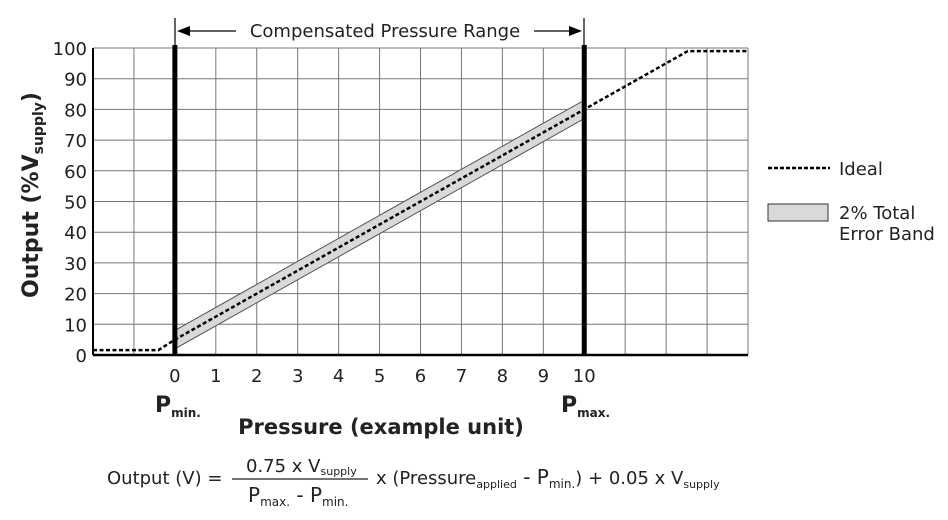 Image resolution: width=948 pixels, height=520 pixels. What do you see at coordinates (585, 406) in the screenshot?
I see `pmax-label: Pmax.` at bounding box center [585, 406].